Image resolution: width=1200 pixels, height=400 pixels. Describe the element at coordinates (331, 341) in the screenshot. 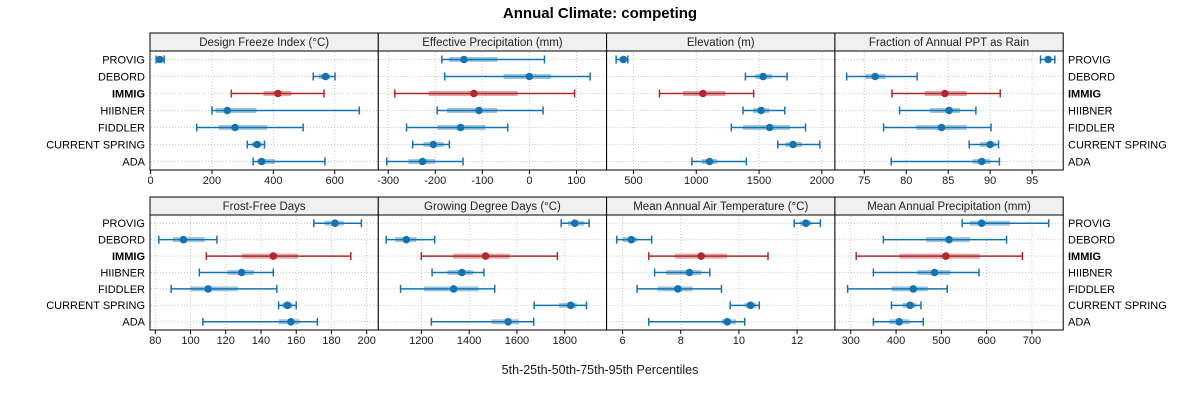

I see `x-tick-label: 180` at that location.